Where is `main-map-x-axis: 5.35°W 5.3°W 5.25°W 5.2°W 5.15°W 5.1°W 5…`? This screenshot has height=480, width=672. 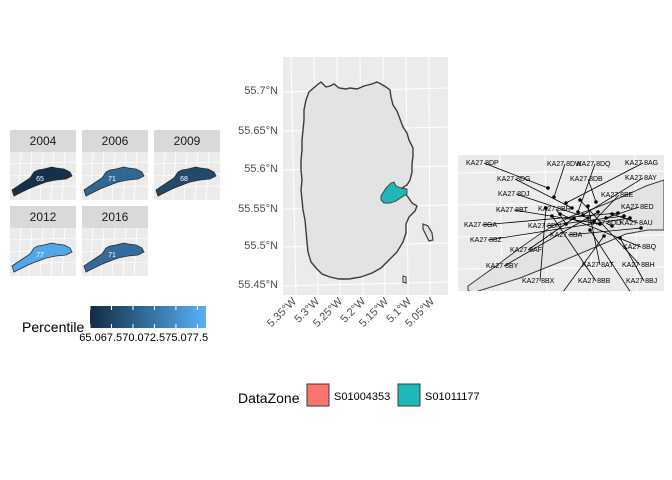 main-map-x-axis: 5.35°W 5.3°W 5.25°W 5.2°W 5.15°W 5.1°W 5… is located at coordinates (351, 312).